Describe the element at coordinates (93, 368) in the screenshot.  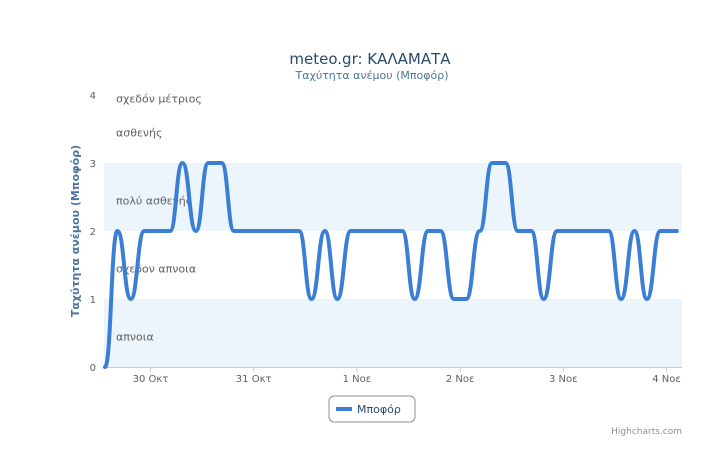
I see `y-tick-label-0: 0` at that location.